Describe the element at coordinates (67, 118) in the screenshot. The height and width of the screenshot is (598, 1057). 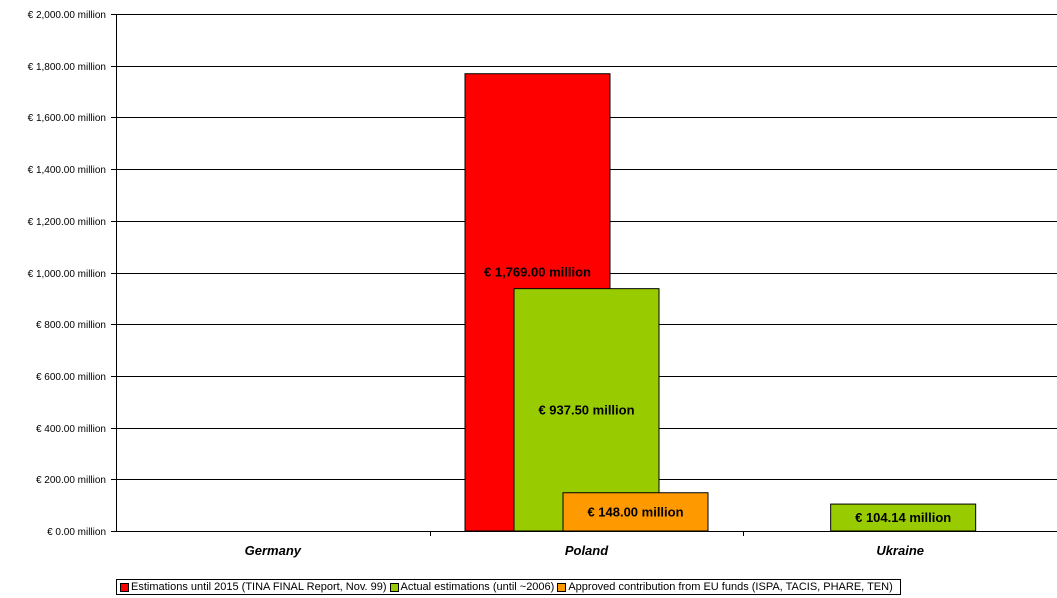
I see `y-tick-label: € 1,600.00 million` at that location.